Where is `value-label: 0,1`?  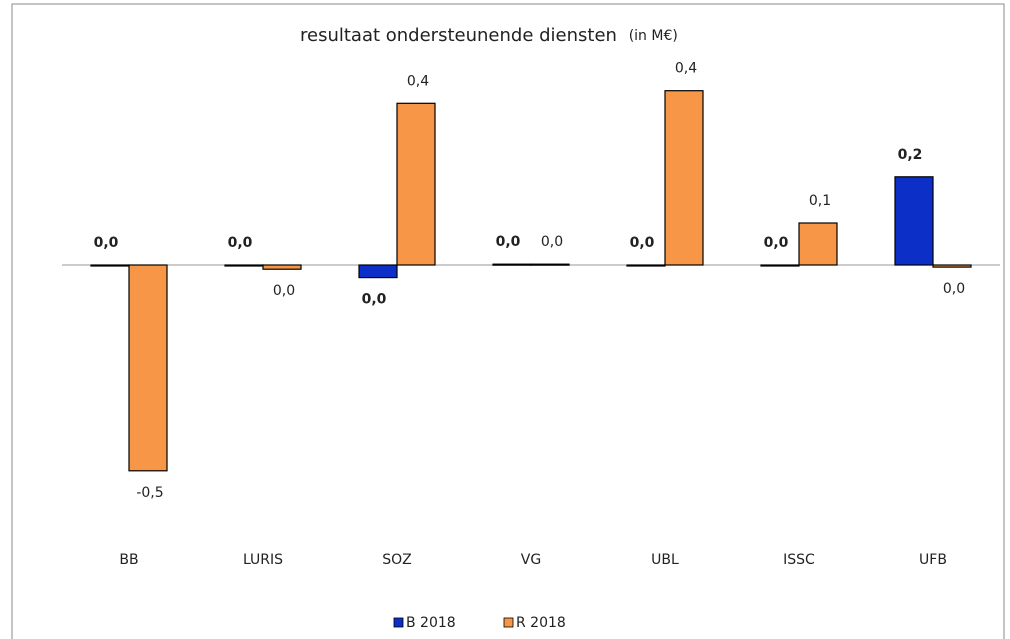
value-label: 0,1 is located at coordinates (820, 201).